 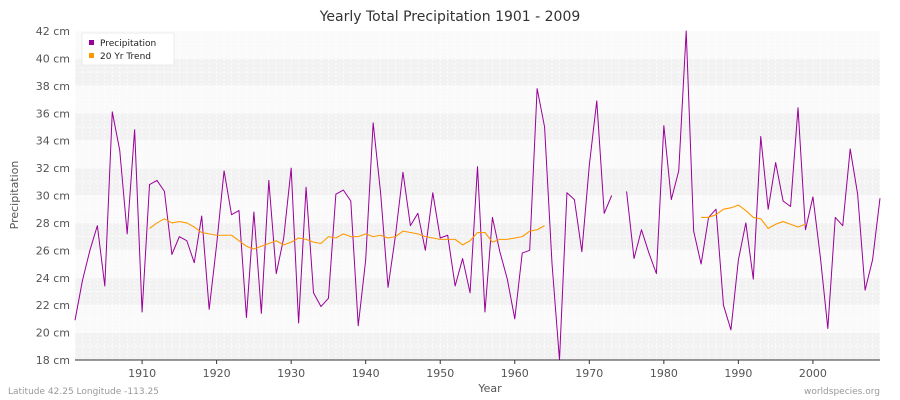 What do you see at coordinates (53, 278) in the screenshot?
I see `y-tick-label: 24 cm` at bounding box center [53, 278].